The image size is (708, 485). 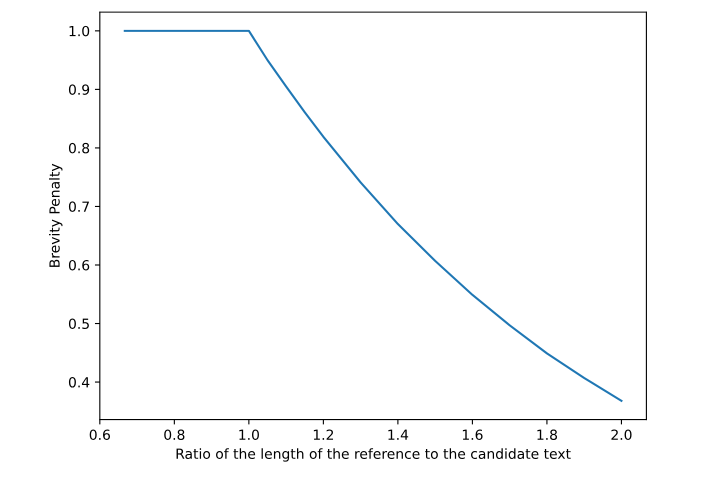 What do you see at coordinates (621, 434) in the screenshot?
I see `x-tick-label: 2.0` at bounding box center [621, 434].